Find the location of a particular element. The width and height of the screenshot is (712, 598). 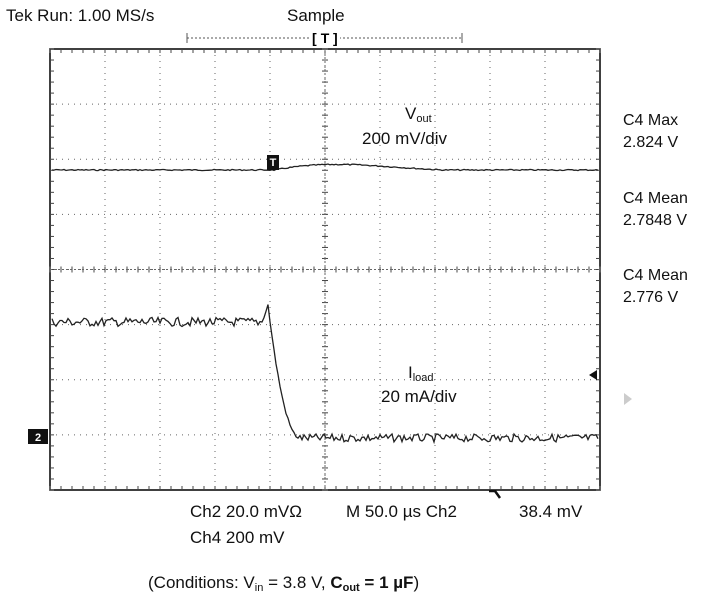

measurement-value: 2.824 V is located at coordinates (651, 142).